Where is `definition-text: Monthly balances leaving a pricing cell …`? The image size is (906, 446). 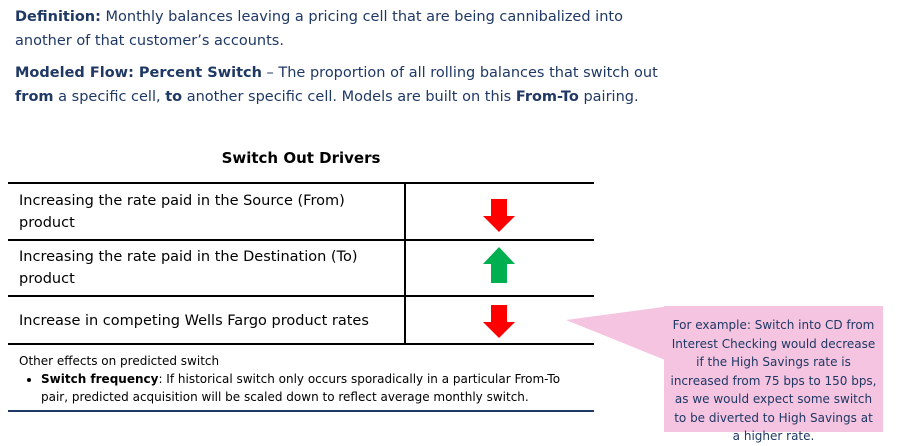 definition-text: Monthly balances leaving a pricing cell … is located at coordinates (319, 29).